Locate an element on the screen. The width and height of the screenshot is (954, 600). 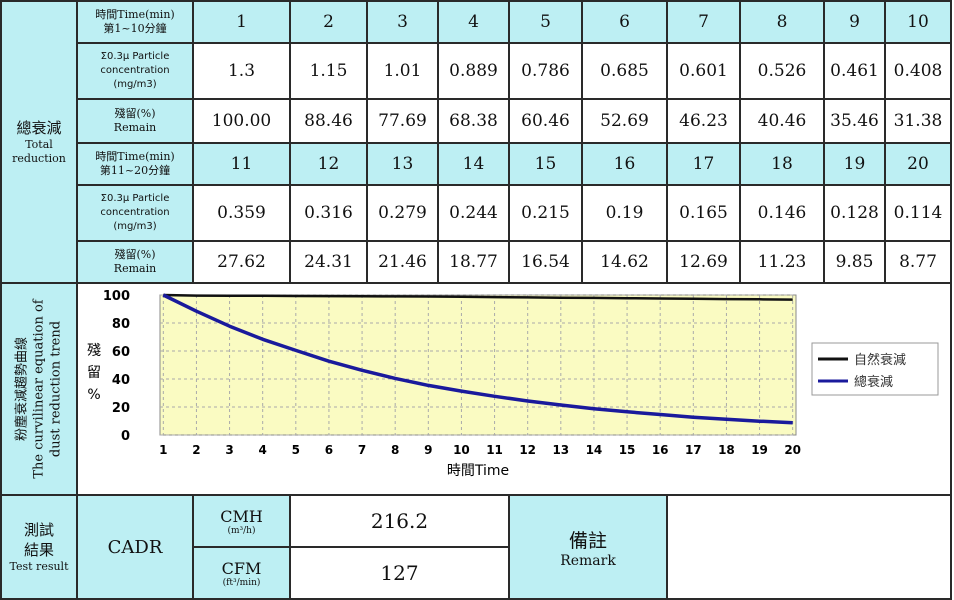
legend-label: 總衰減 is located at coordinates (873, 382).